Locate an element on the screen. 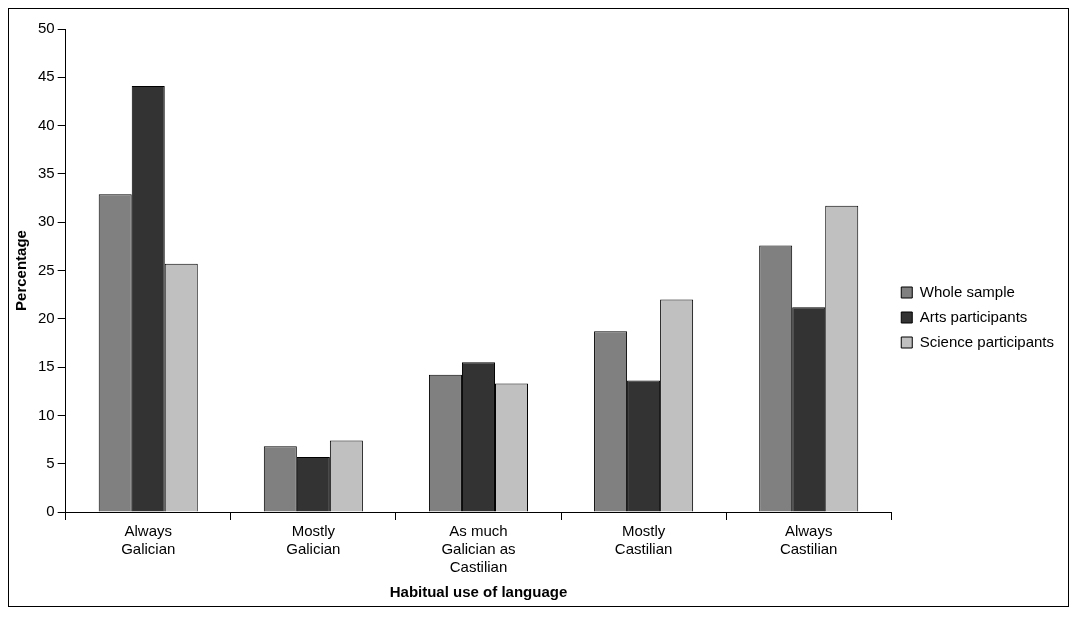 The height and width of the screenshot is (617, 1079). y-tick-label: 25 is located at coordinates (46, 269).